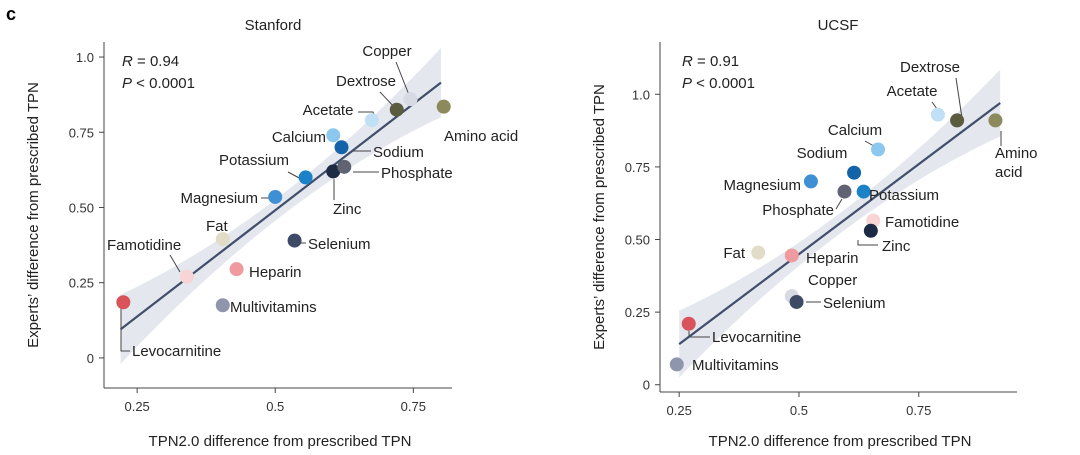 The width and height of the screenshot is (1080, 455). I want to click on stat-r: R = 0.91, so click(710, 61).